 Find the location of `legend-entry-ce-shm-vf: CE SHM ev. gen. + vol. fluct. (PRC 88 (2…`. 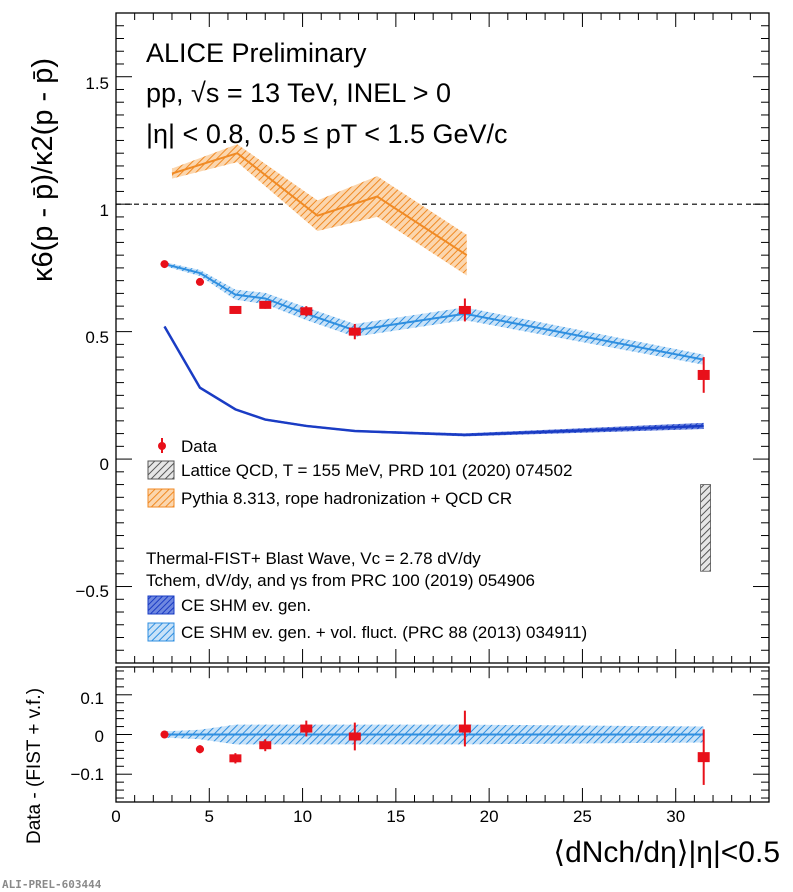

legend-entry-ce-shm-vf: CE SHM ev. gen. + vol. fluct. (PRC 88 (2… is located at coordinates (367, 632).